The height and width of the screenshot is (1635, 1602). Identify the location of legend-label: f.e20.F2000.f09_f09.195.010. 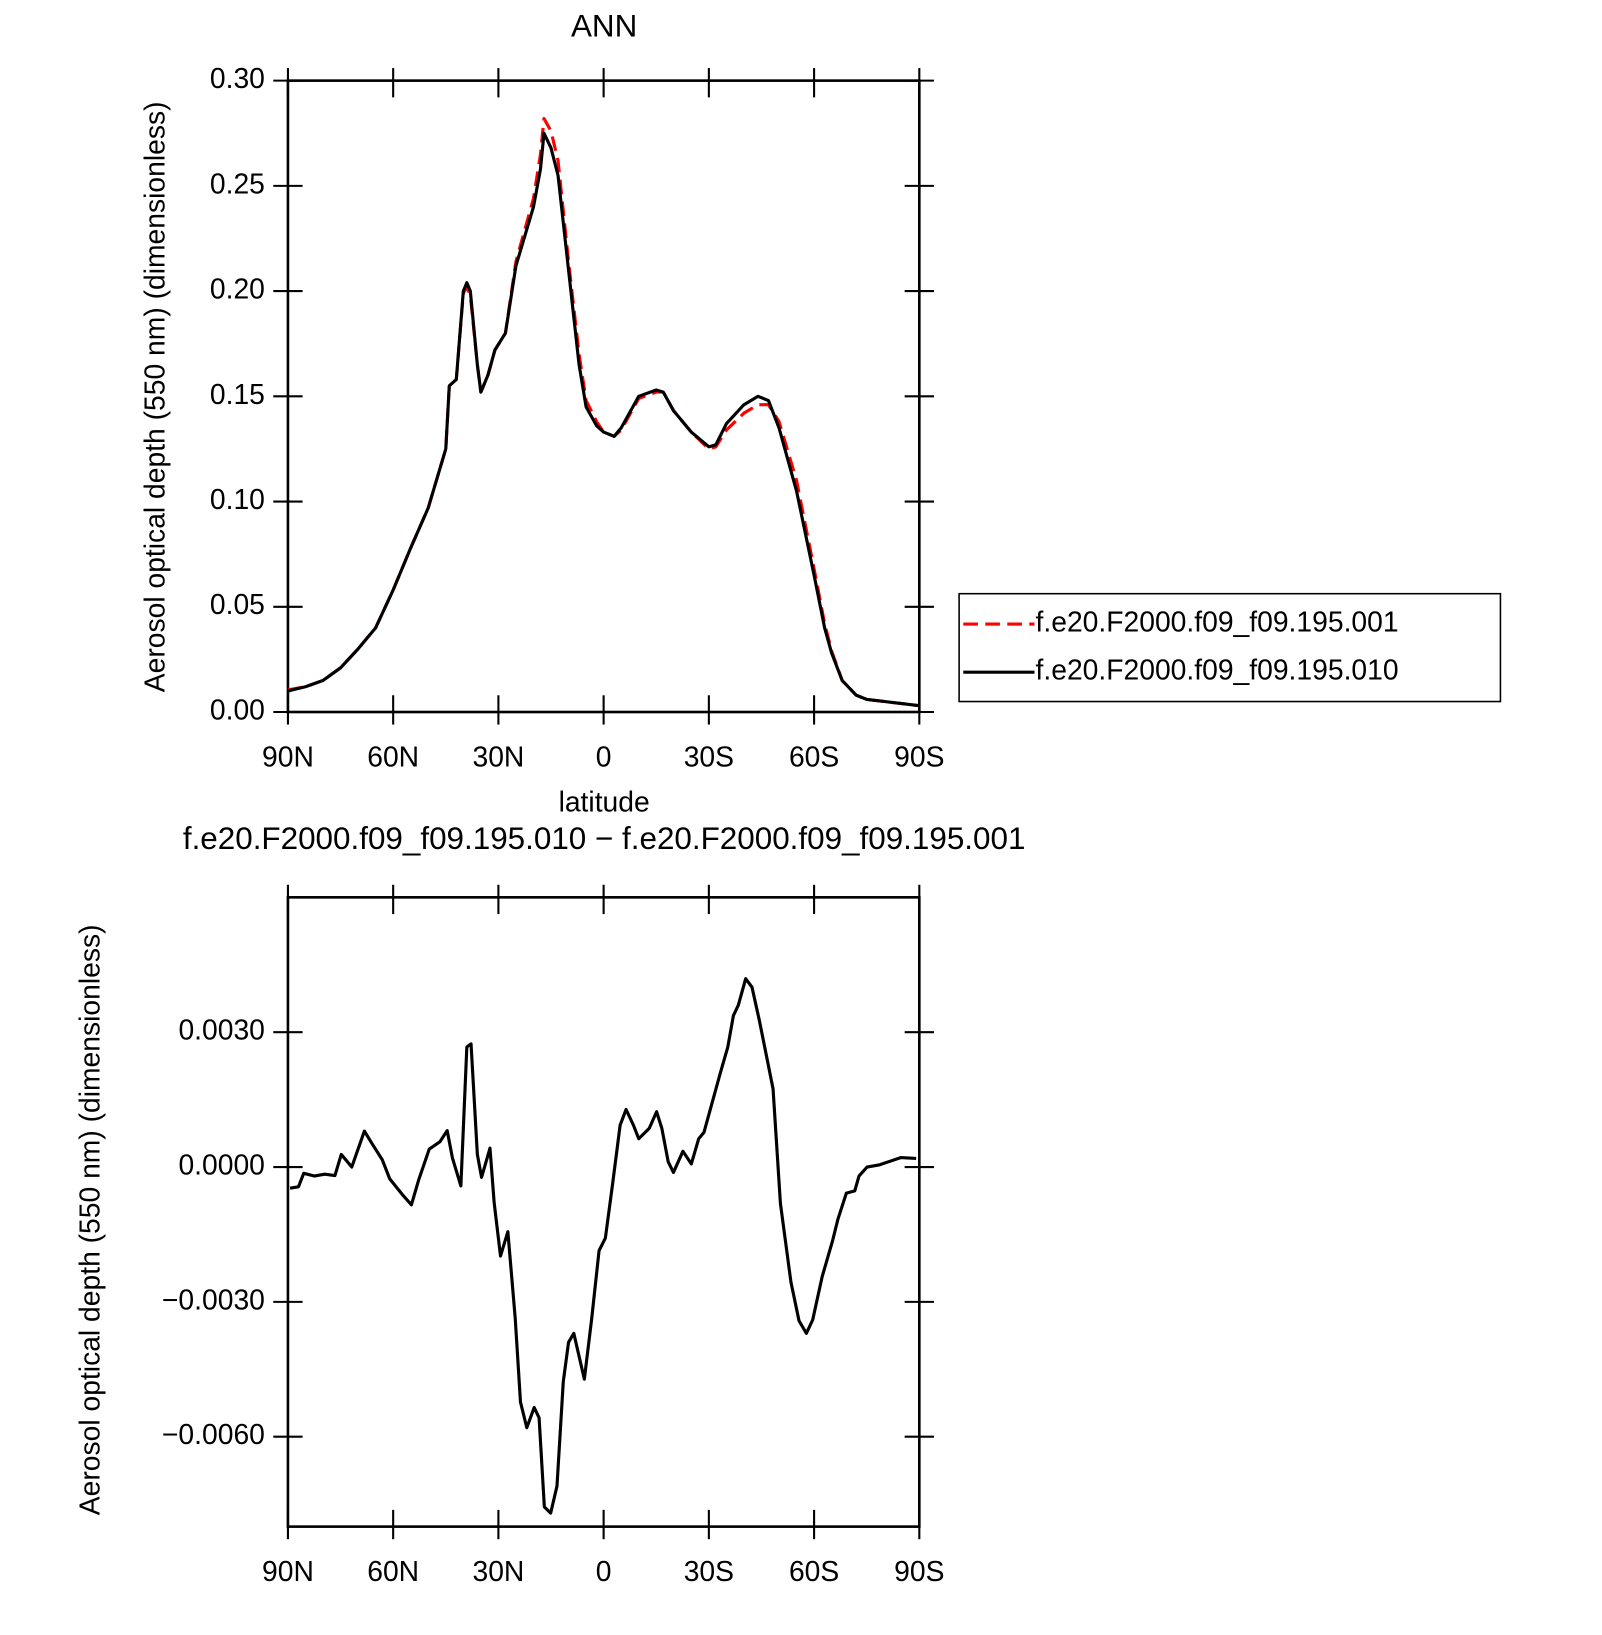
(1217, 670).